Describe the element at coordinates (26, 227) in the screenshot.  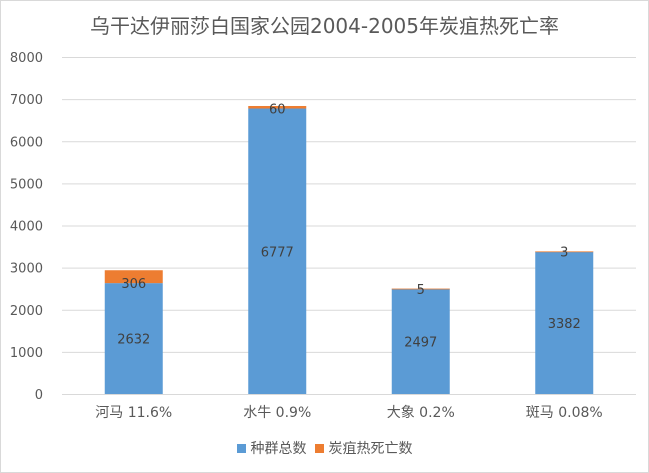
I see `y-tick-label: 4000` at that location.